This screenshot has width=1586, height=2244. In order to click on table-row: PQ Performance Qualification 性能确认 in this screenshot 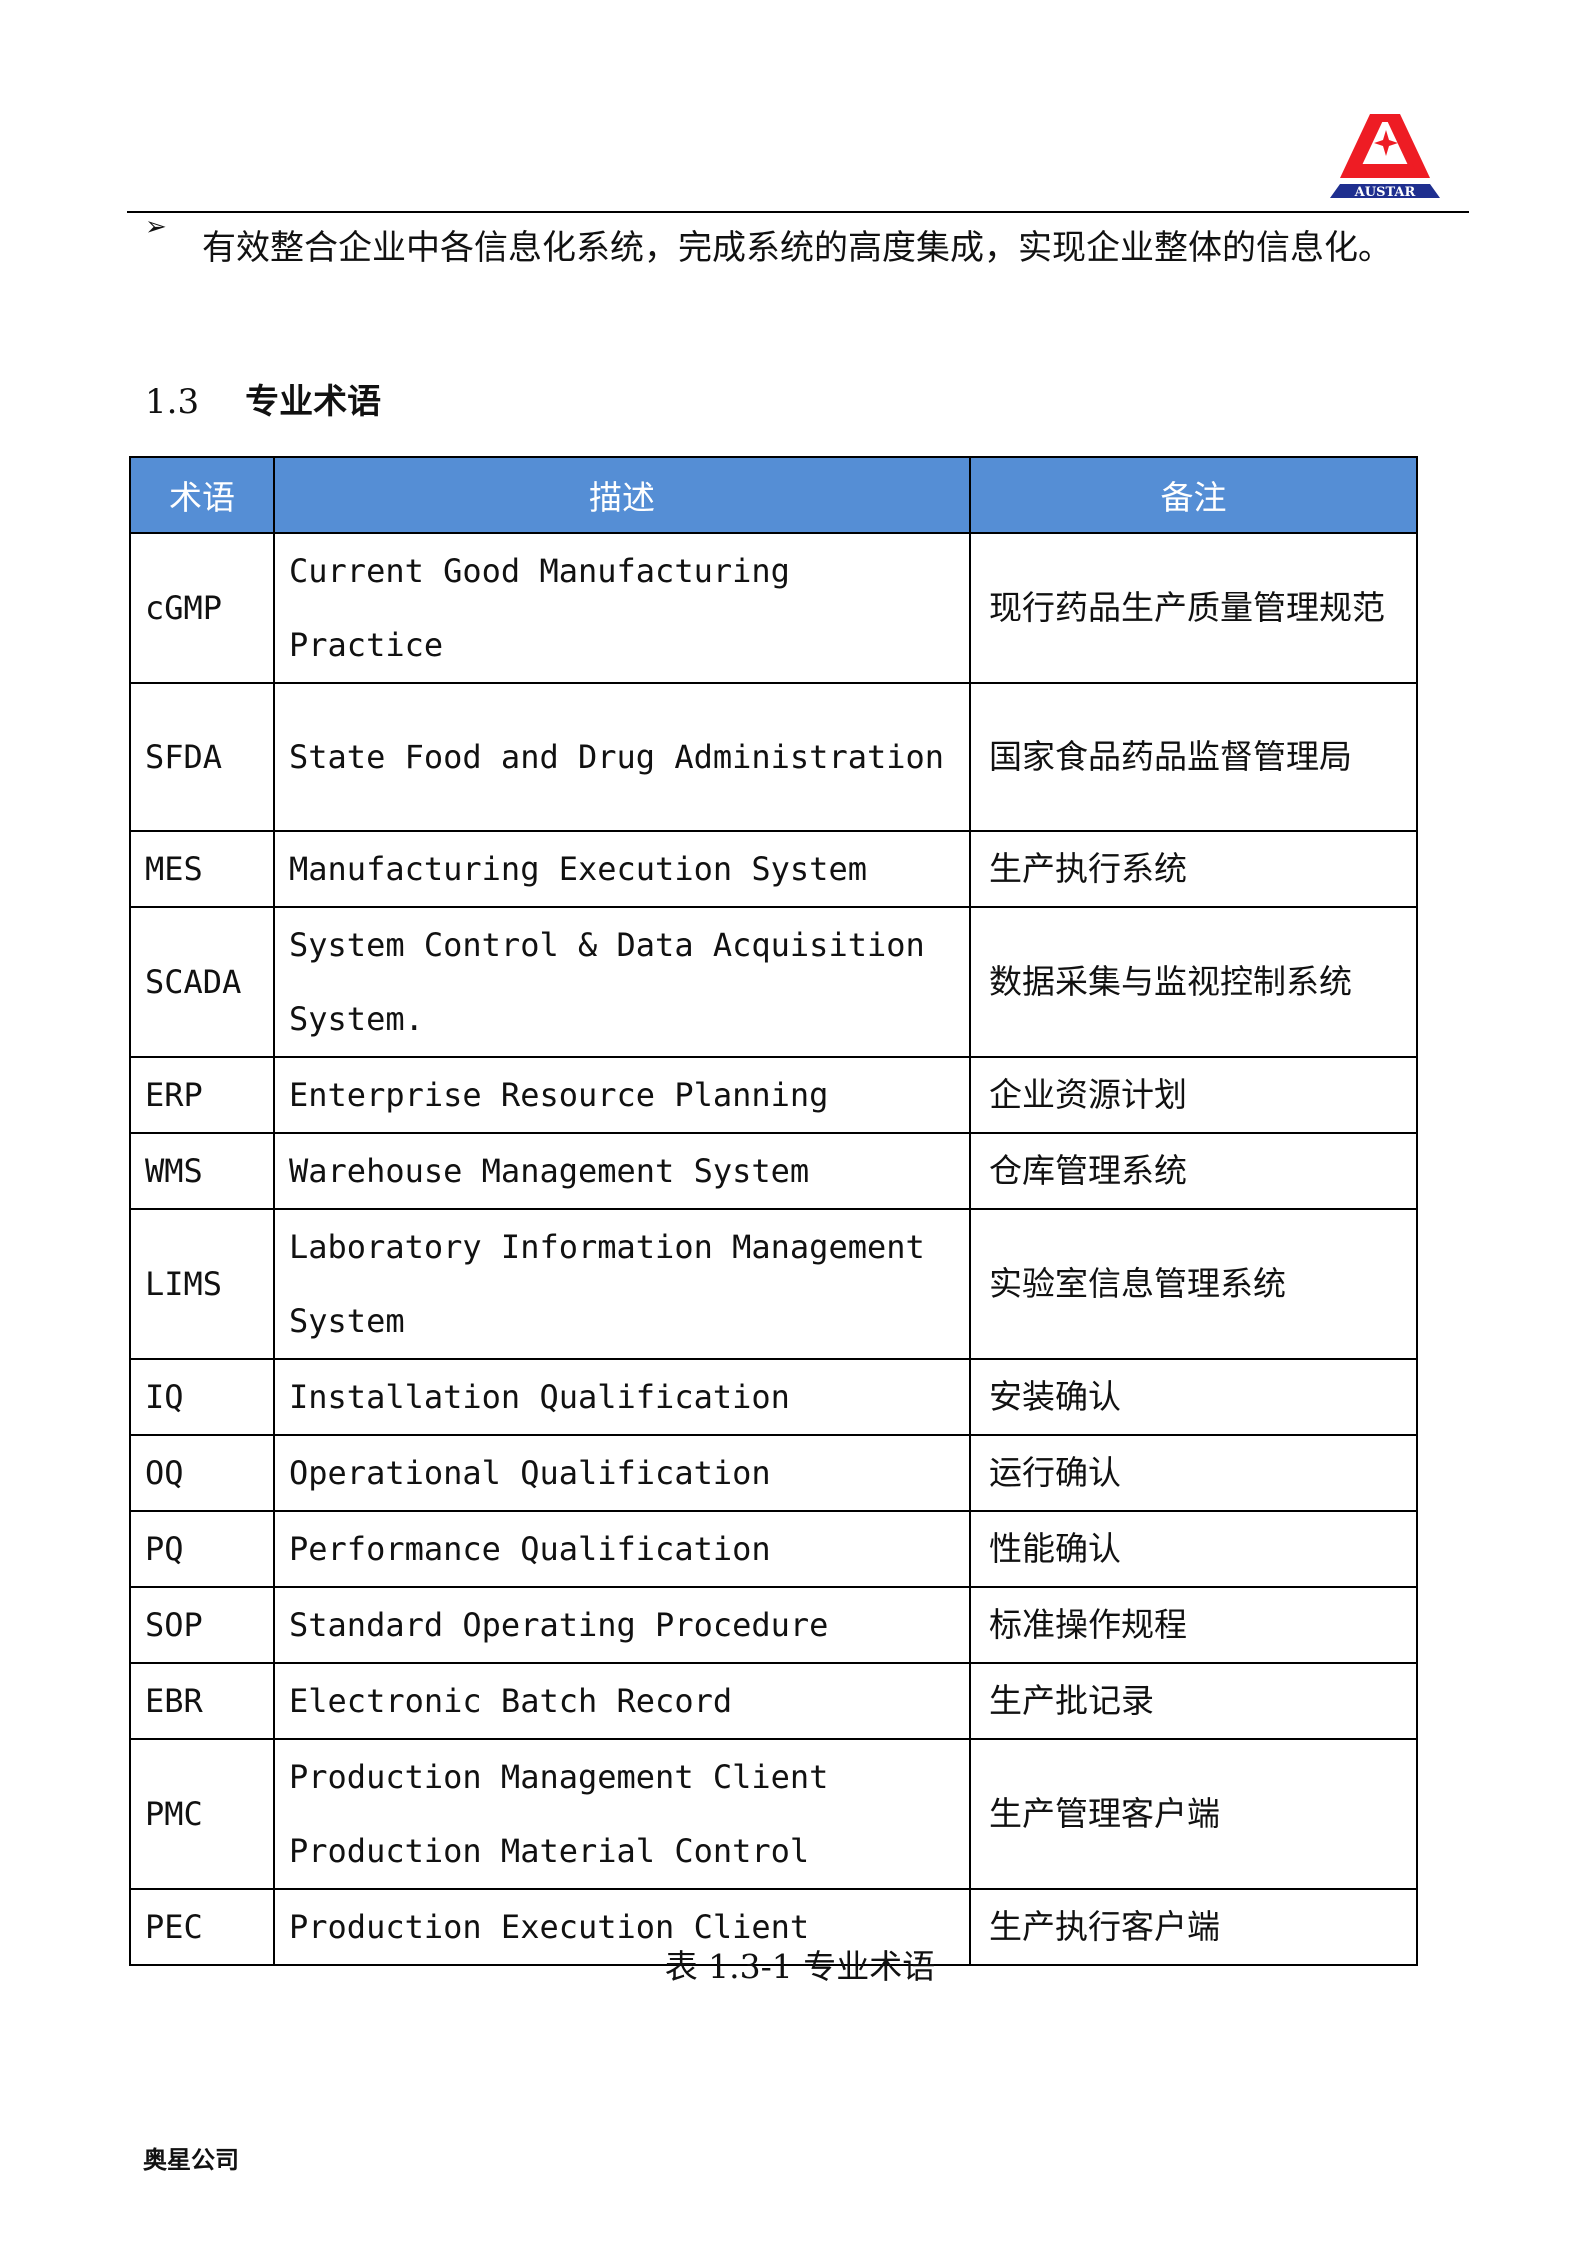, I will do `click(773, 1549)`.